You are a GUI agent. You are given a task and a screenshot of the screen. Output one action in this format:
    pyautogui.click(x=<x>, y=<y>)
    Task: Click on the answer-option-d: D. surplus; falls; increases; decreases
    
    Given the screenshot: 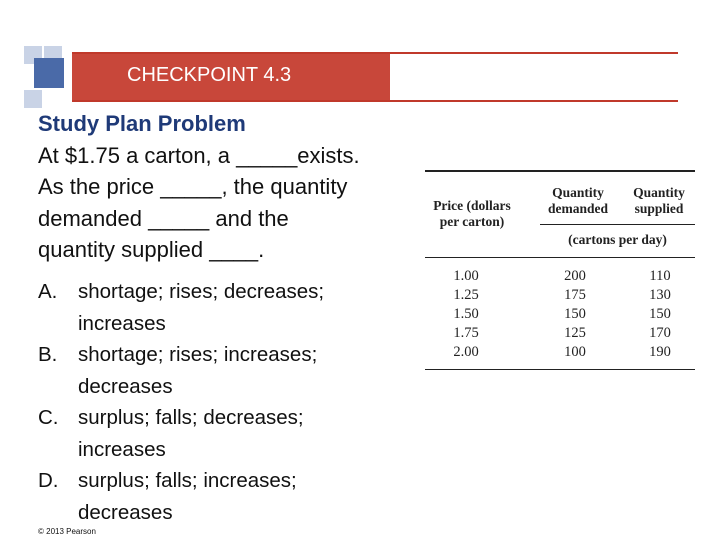 What is the action you would take?
    pyautogui.click(x=208, y=496)
    